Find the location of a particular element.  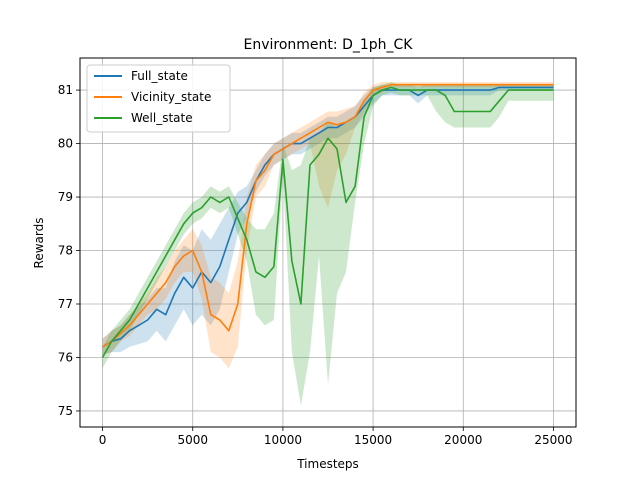

legend-label-full-state: Full_state is located at coordinates (159, 76).